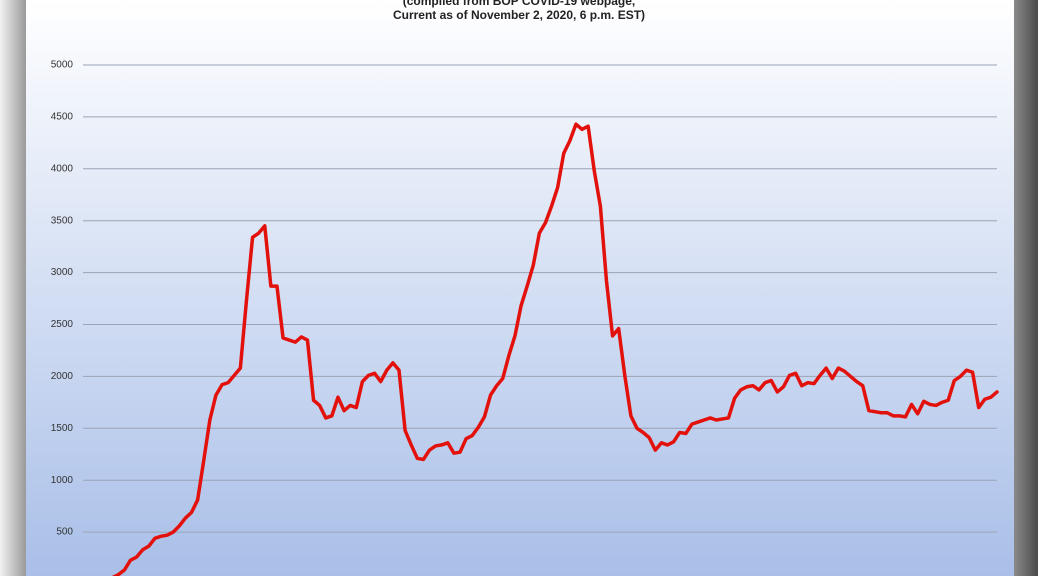  What do you see at coordinates (1026, 288) in the screenshot?
I see `frame-right` at bounding box center [1026, 288].